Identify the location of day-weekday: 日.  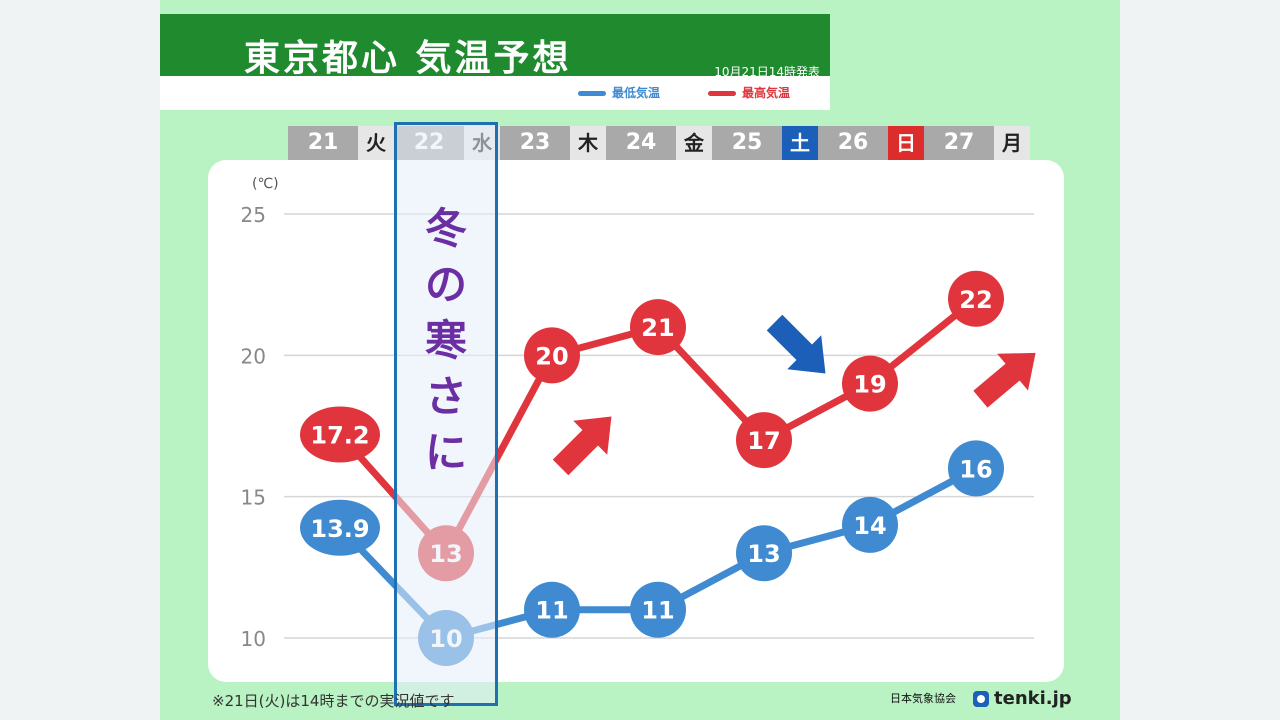
(906, 143).